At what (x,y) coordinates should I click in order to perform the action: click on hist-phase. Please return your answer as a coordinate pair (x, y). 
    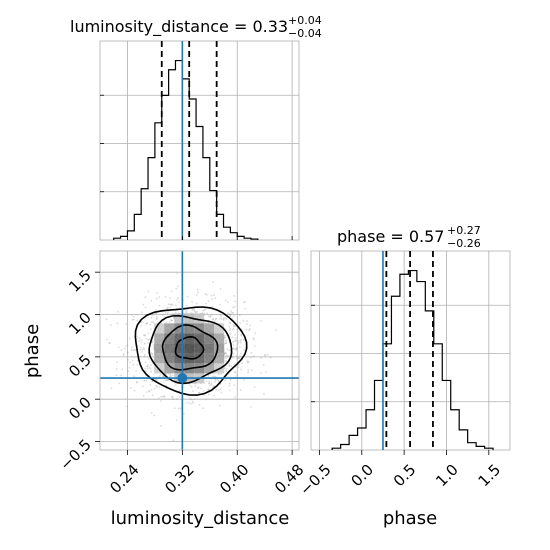
    Looking at the image, I should click on (412, 350).